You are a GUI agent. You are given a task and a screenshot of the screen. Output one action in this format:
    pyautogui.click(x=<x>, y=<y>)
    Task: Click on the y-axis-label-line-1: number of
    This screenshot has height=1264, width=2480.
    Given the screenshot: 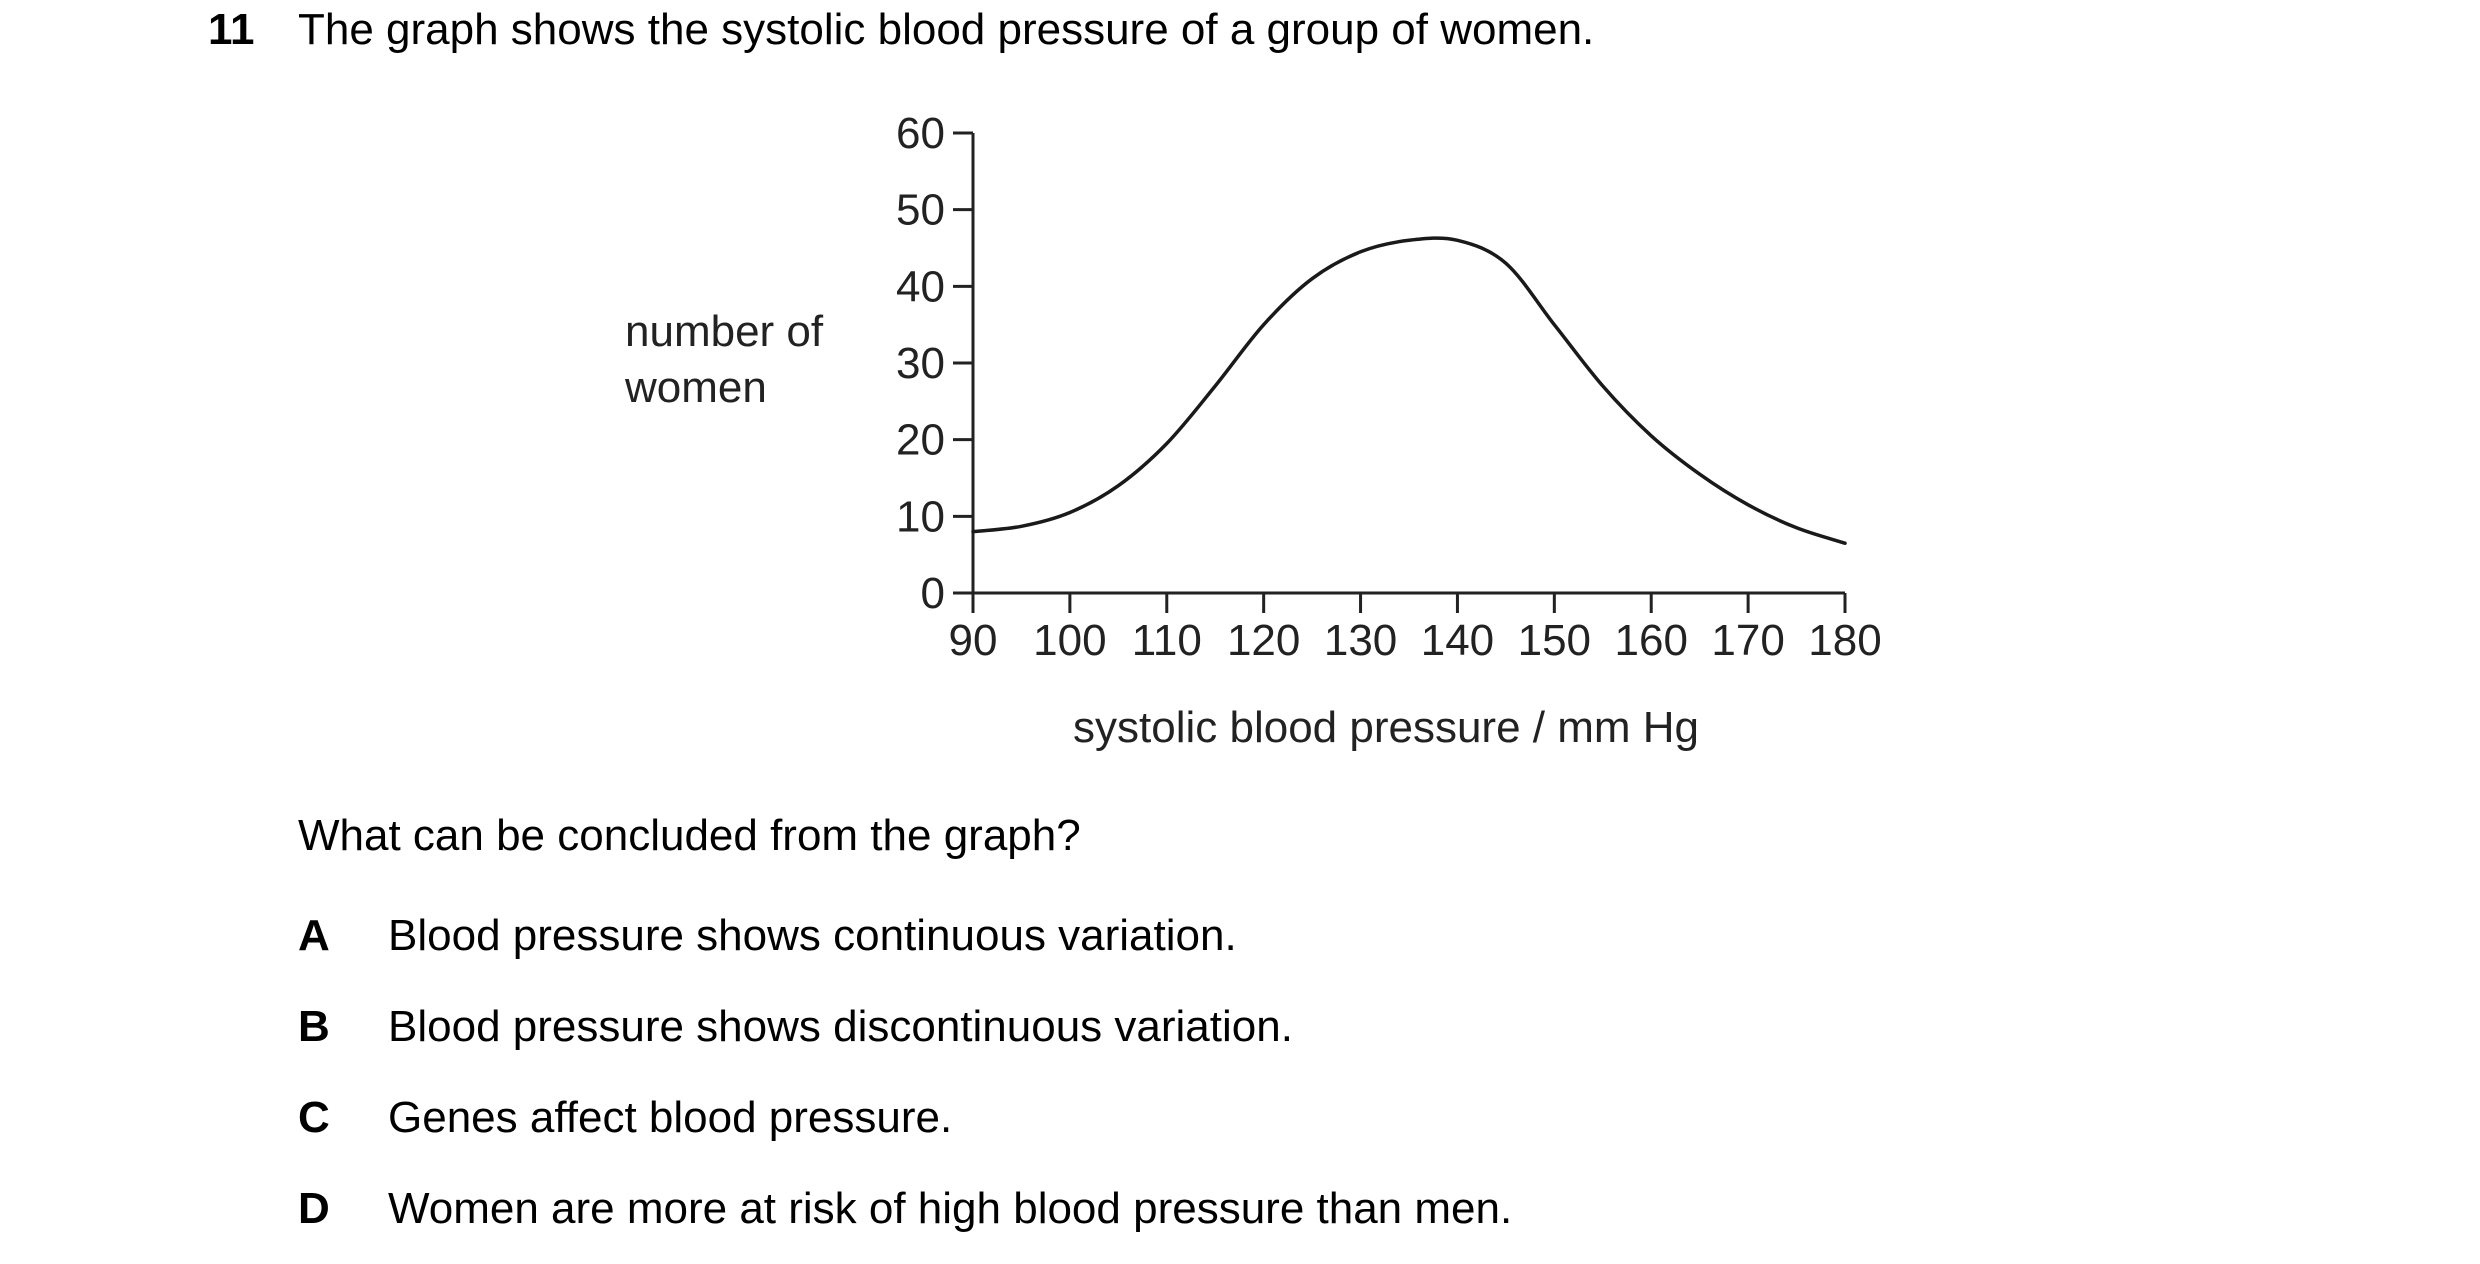 What is the action you would take?
    pyautogui.click(x=724, y=331)
    